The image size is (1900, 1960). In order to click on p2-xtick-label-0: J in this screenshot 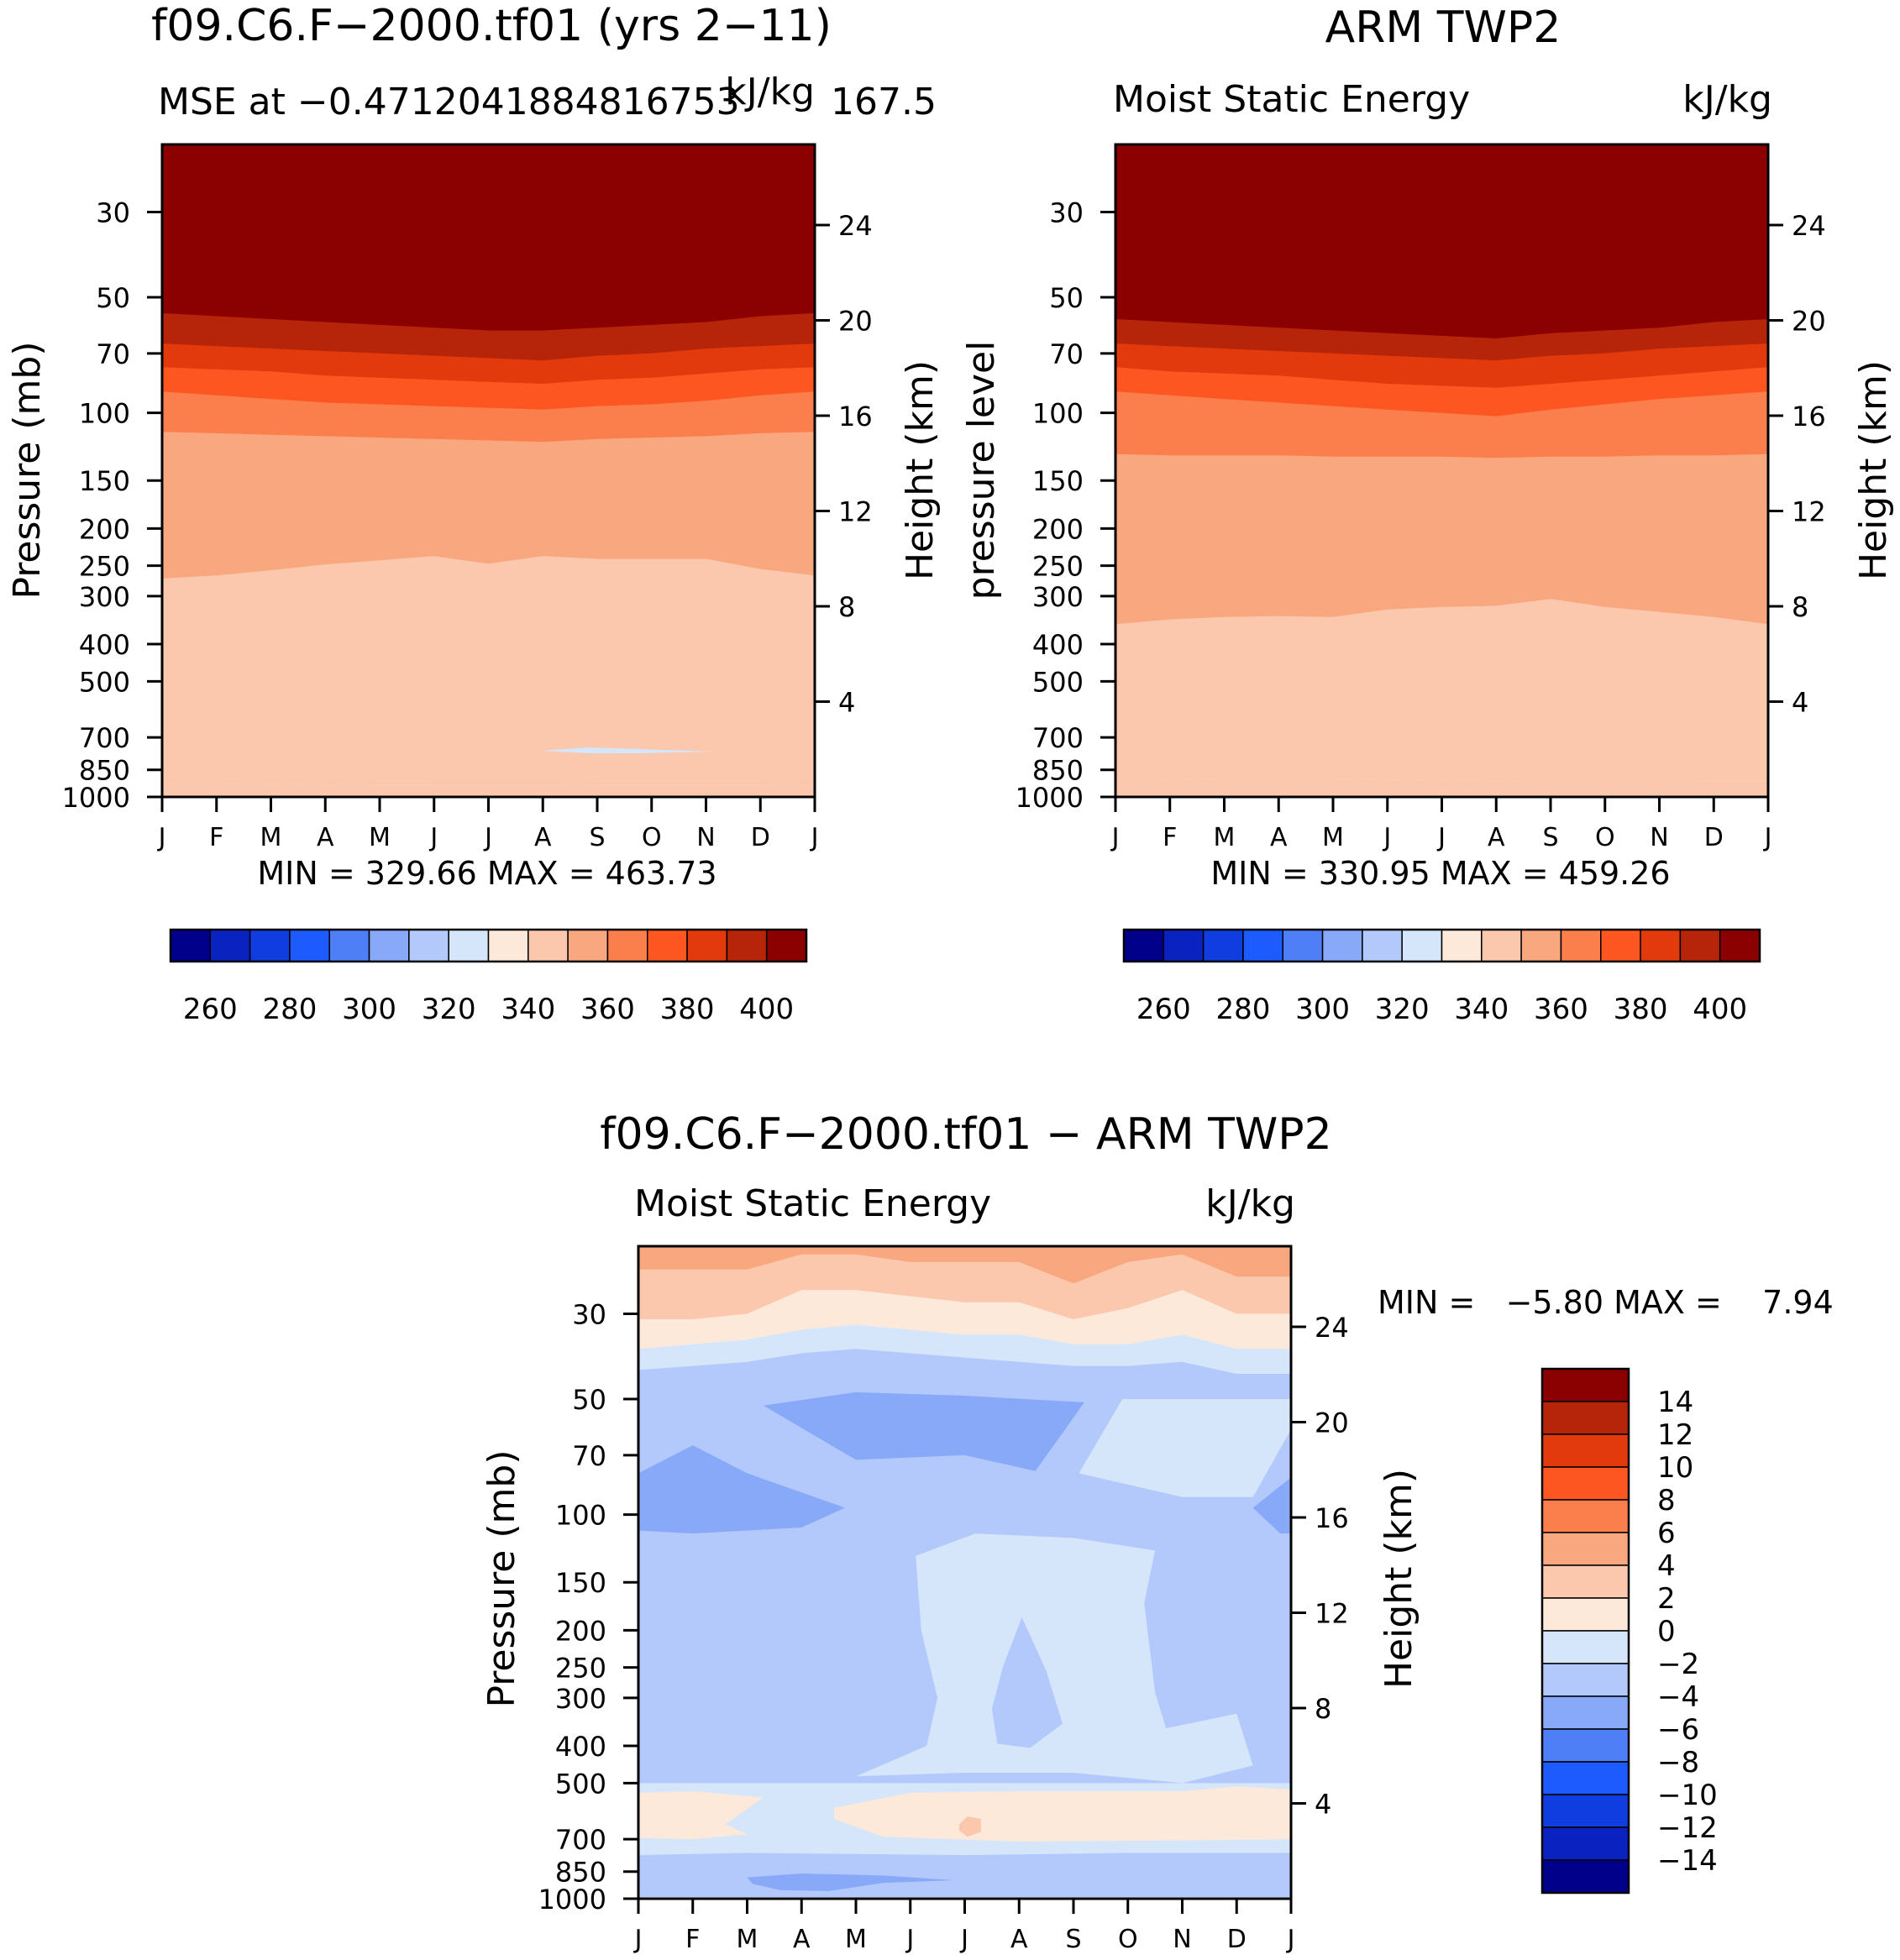, I will do `click(1115, 837)`.